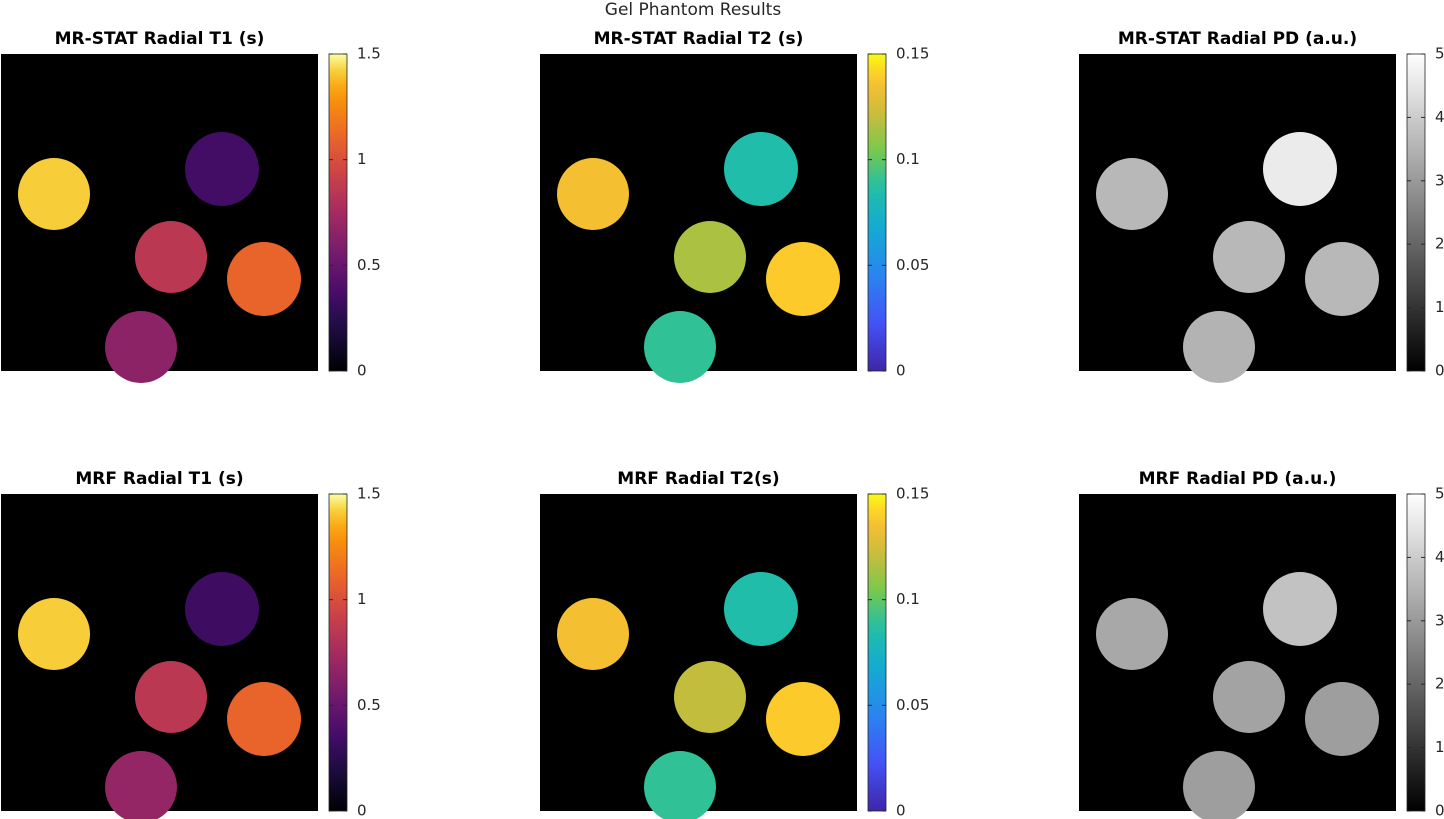 Image resolution: width=1444 pixels, height=819 pixels. I want to click on panel-title: MR-STAT Radial T1 (s), so click(160, 39).